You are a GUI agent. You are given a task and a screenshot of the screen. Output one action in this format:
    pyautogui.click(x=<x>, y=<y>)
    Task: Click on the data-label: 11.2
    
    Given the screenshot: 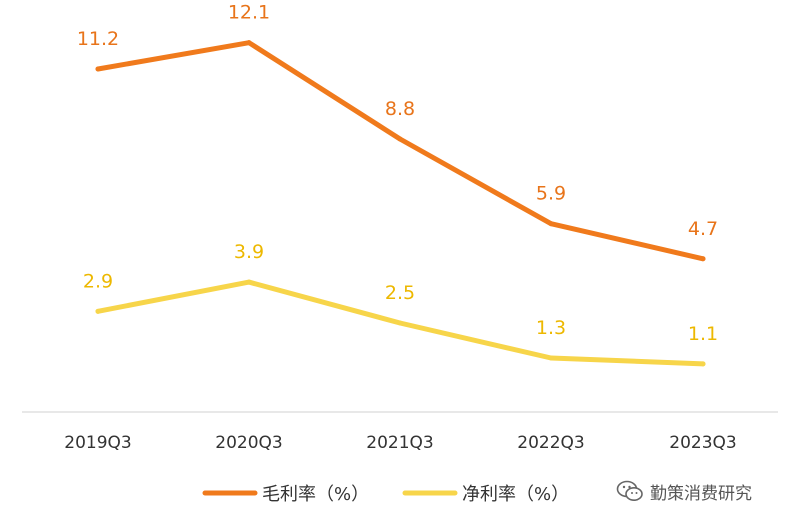 What is the action you would take?
    pyautogui.click(x=98, y=39)
    